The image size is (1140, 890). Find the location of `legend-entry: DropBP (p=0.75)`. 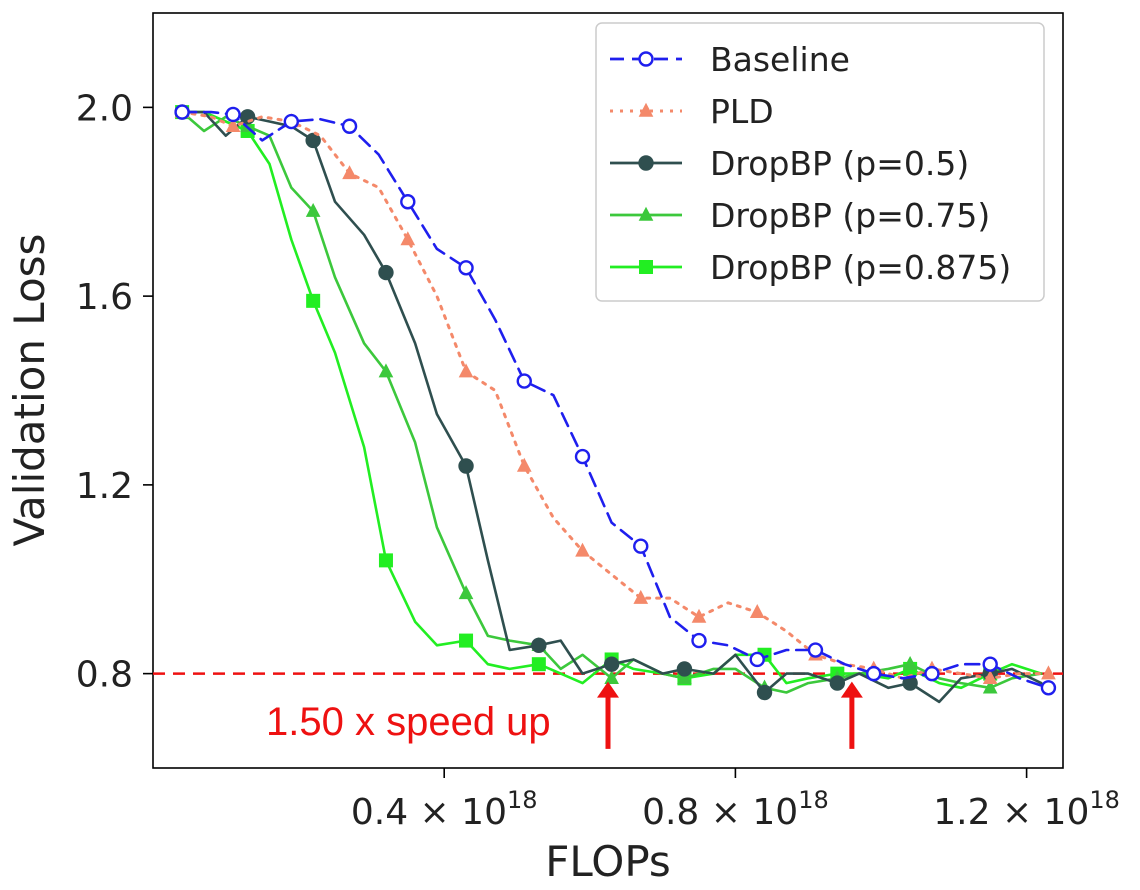

legend-entry: DropBP (p=0.75) is located at coordinates (800, 215).